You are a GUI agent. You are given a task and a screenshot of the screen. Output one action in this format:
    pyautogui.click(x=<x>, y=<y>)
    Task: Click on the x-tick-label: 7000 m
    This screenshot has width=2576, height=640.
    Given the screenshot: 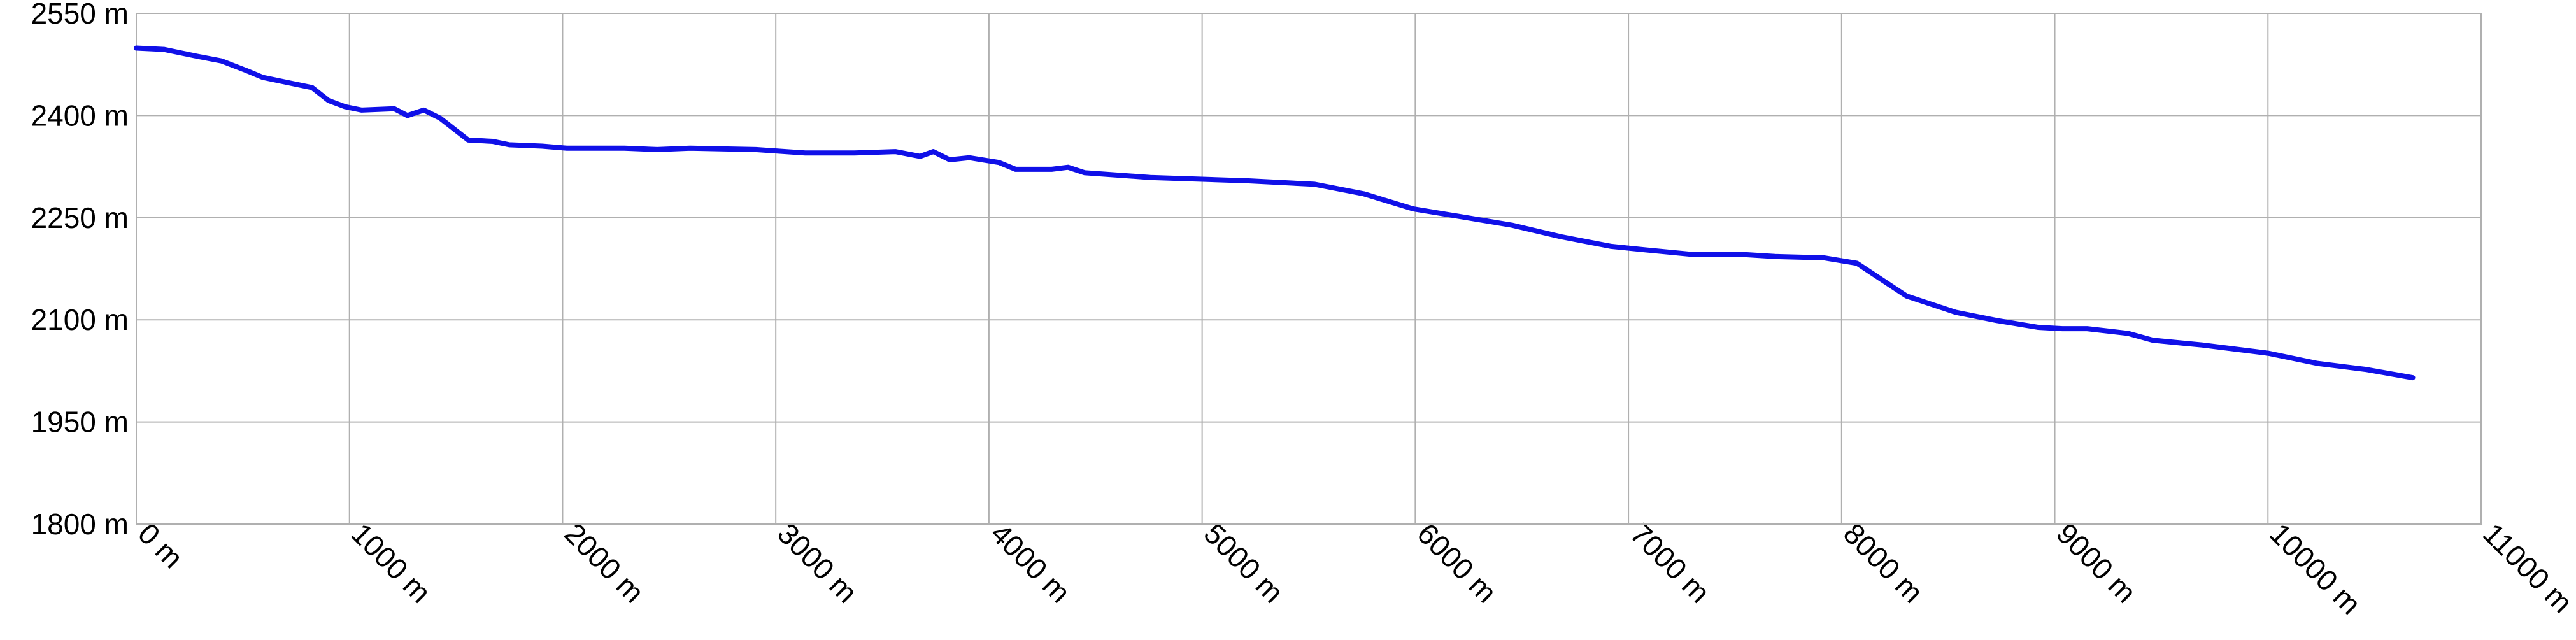 What is the action you would take?
    pyautogui.click(x=1670, y=562)
    